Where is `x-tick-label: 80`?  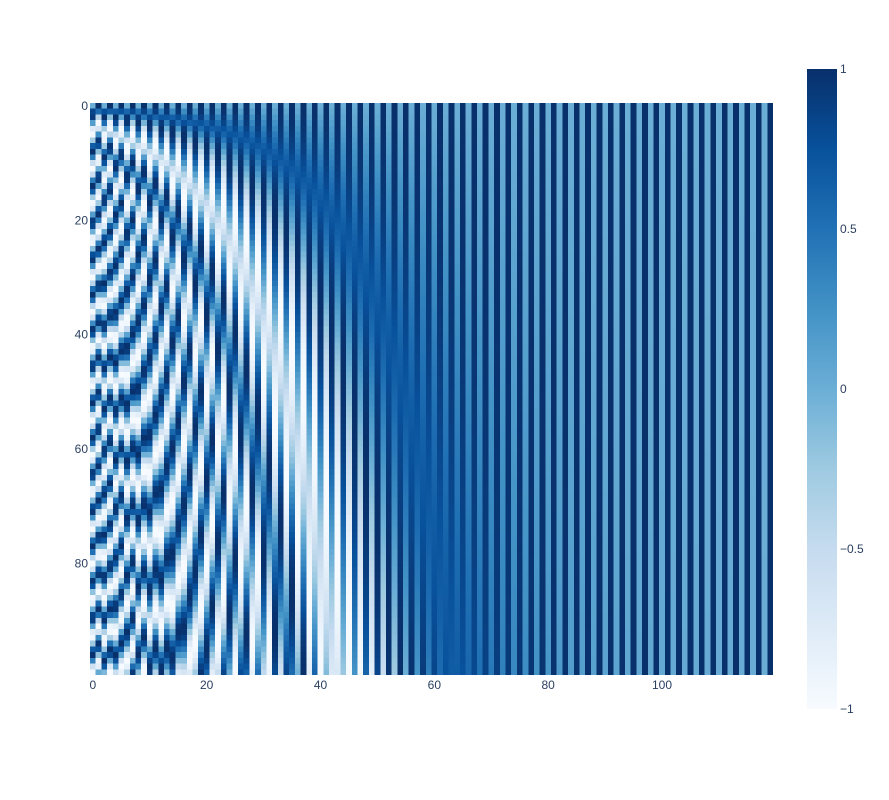
x-tick-label: 80 is located at coordinates (548, 685).